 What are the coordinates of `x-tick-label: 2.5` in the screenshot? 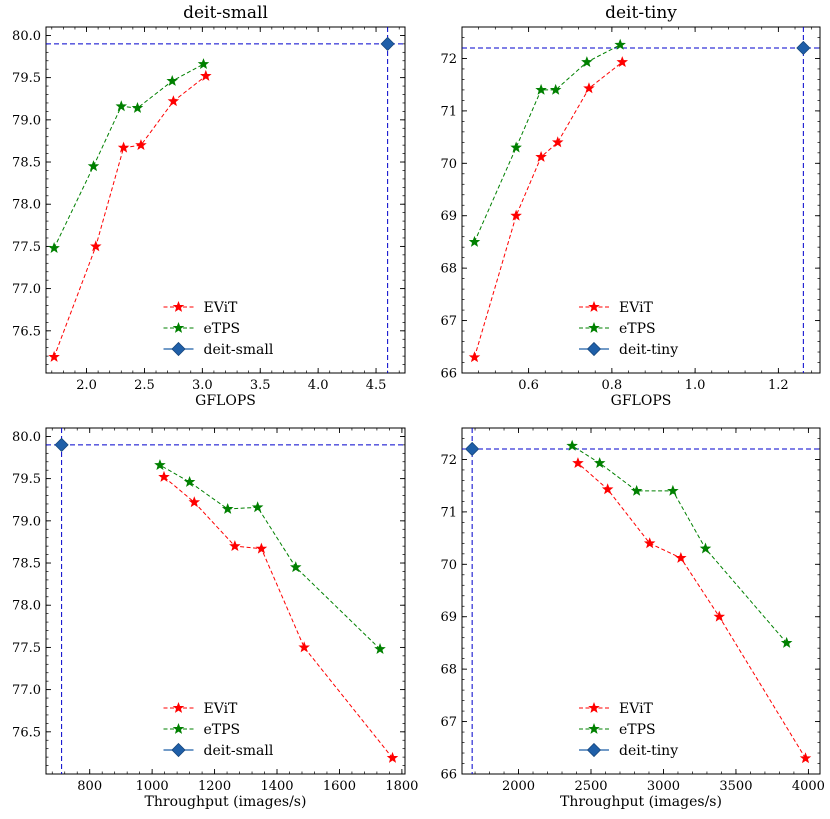 It's located at (144, 385).